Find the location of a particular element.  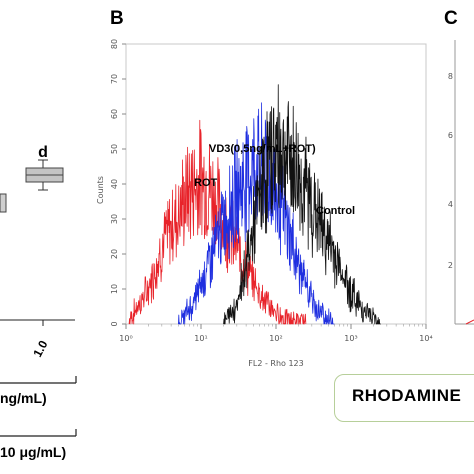

rhodamine-label: RHODAMINE is located at coordinates (407, 395).